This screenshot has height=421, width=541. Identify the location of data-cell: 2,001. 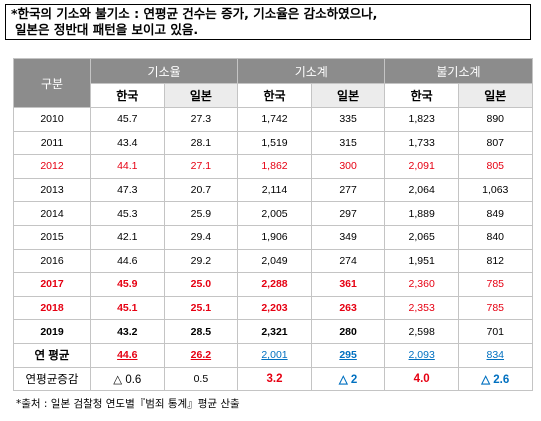
(274, 355).